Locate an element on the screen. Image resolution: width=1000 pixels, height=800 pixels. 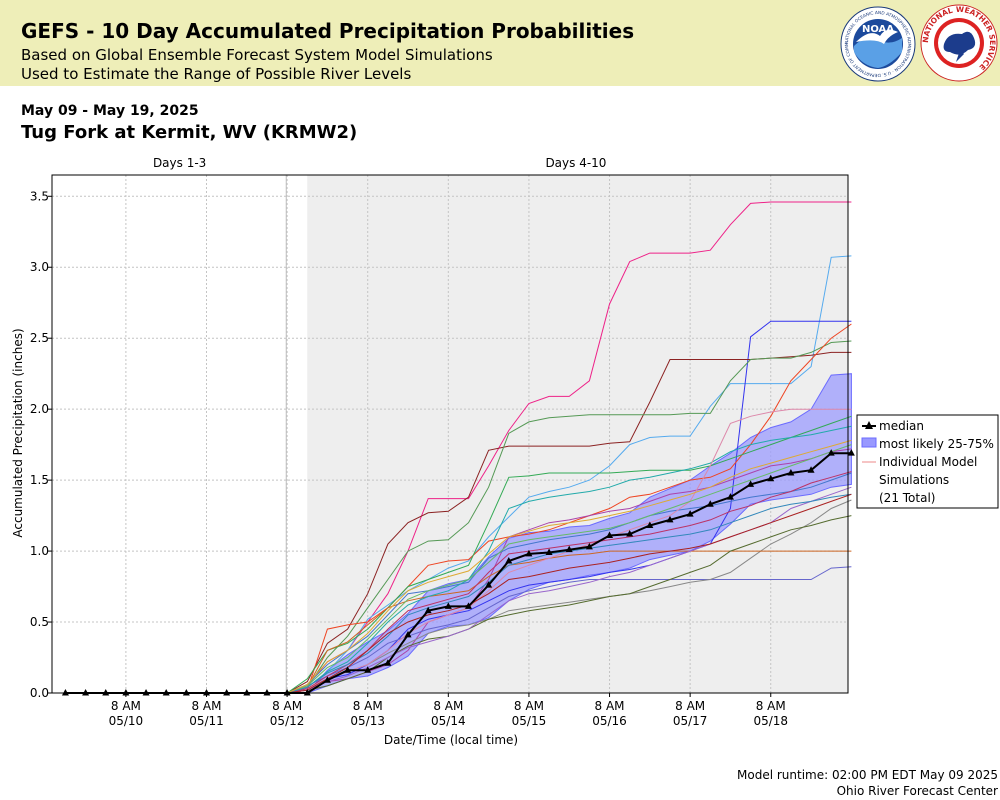
station-name: Tug Fork at Kermit, WV (KRMW2) is located at coordinates (189, 132).